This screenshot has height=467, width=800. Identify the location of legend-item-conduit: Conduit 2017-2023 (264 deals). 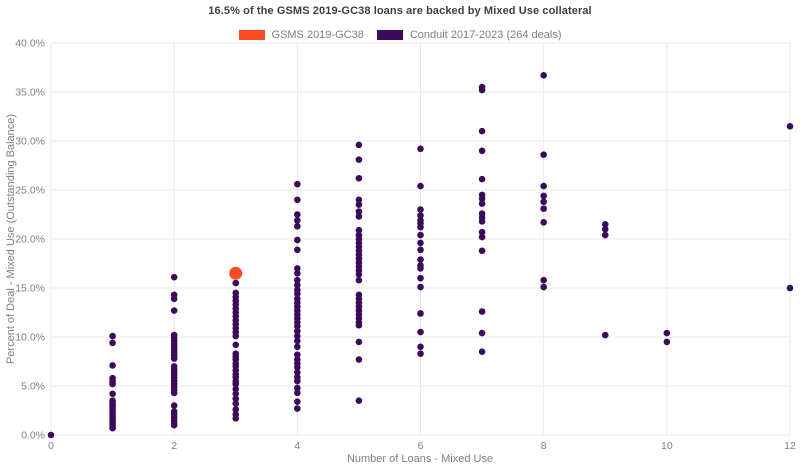
(469, 35).